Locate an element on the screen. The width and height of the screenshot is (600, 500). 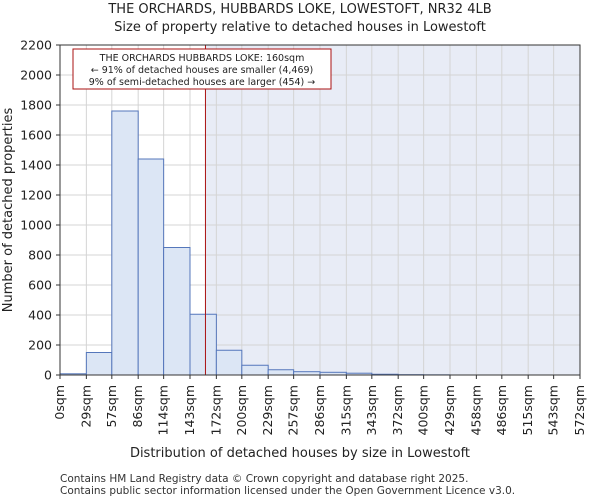
x-tick-label: 57sqm is located at coordinates (111, 406).